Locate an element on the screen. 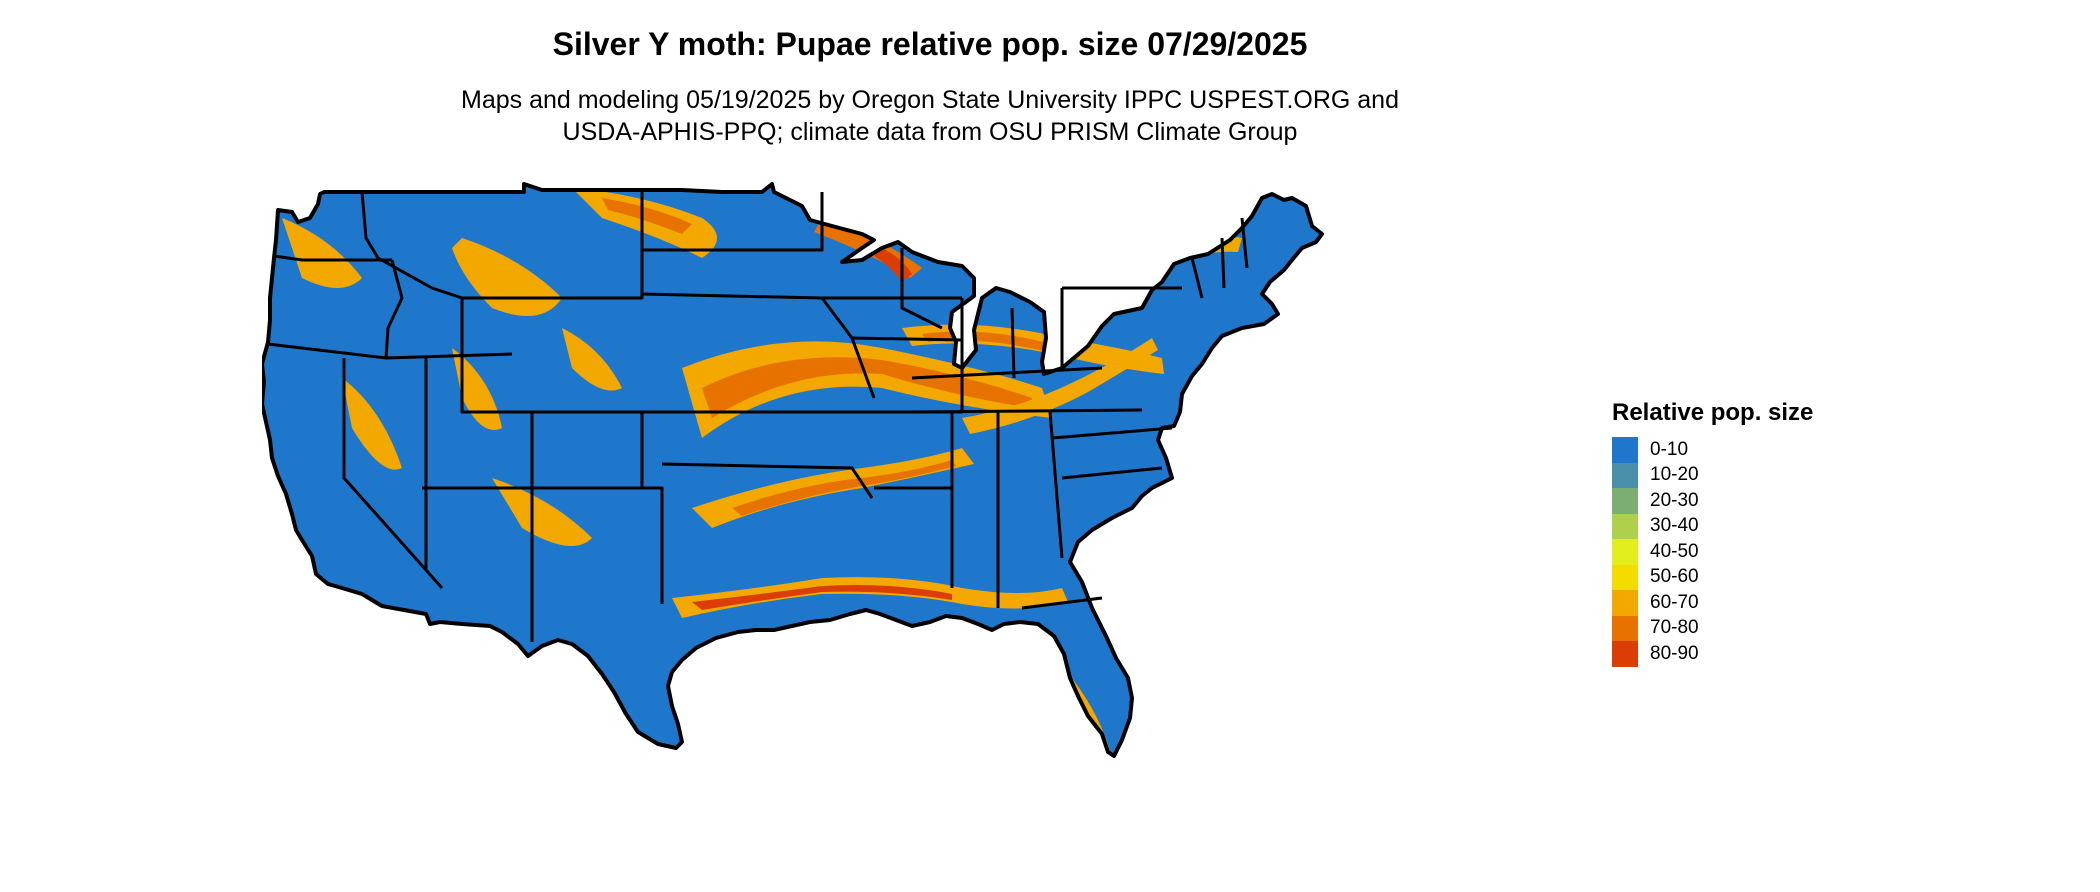 The image size is (2100, 892). legend-row: 20-30 is located at coordinates (1777, 501).